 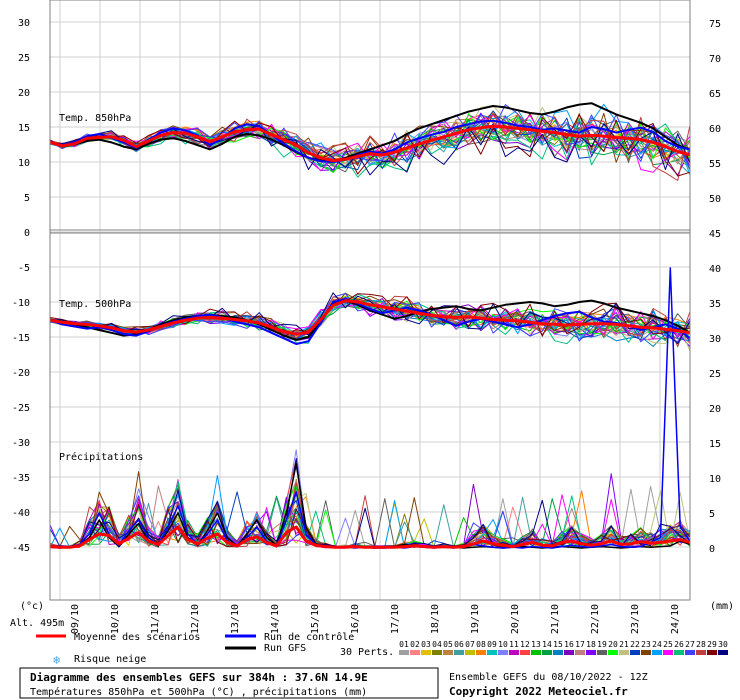 What do you see at coordinates (32, 606) in the screenshot?
I see `left-unit: (°c)` at bounding box center [32, 606].